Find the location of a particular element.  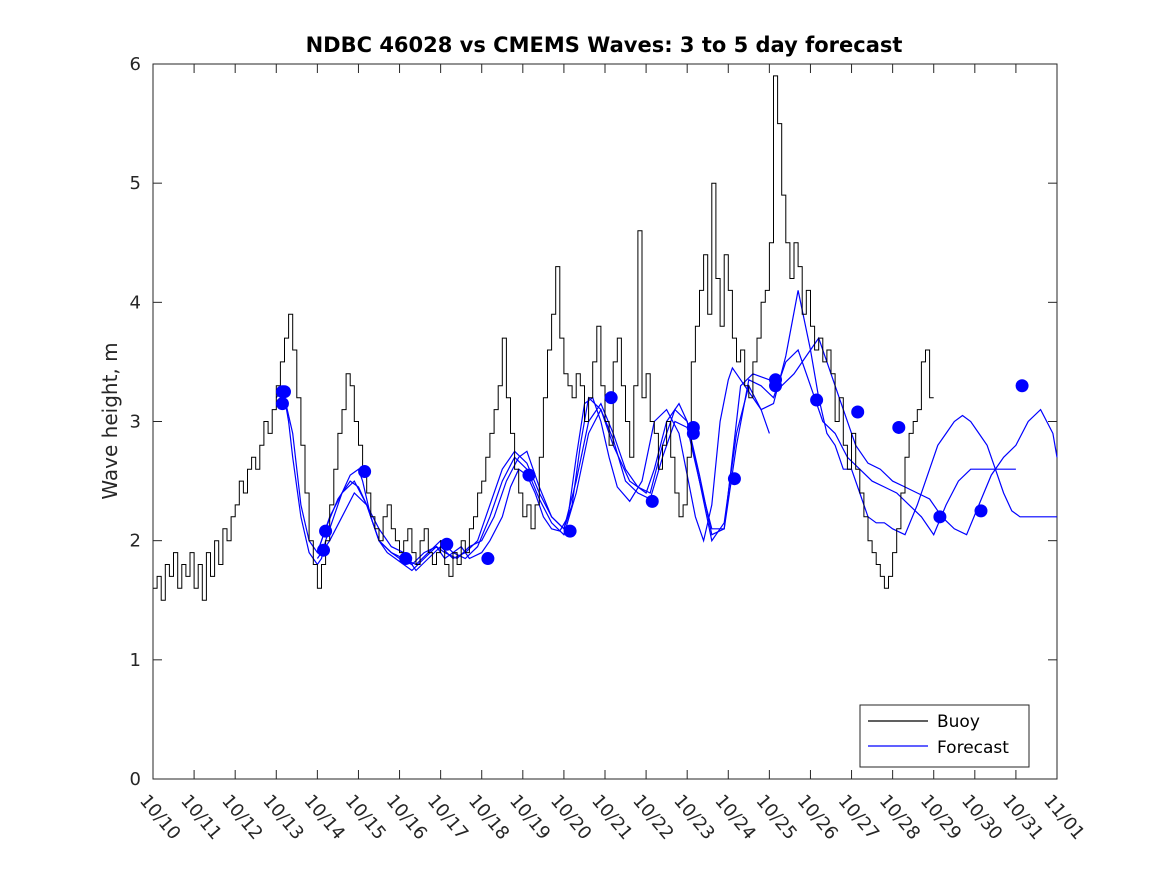

legend-box is located at coordinates (944, 736).